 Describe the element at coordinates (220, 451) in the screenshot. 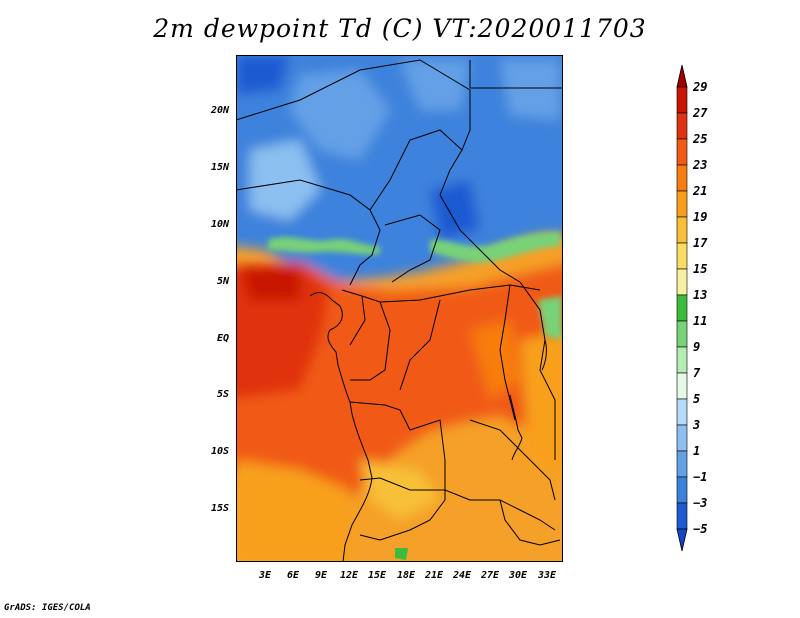

I see `lat-label: 10S` at that location.